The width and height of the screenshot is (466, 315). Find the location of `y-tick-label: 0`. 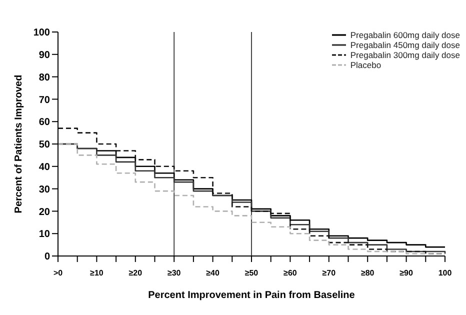

y-tick-label: 0 is located at coordinates (47, 257).